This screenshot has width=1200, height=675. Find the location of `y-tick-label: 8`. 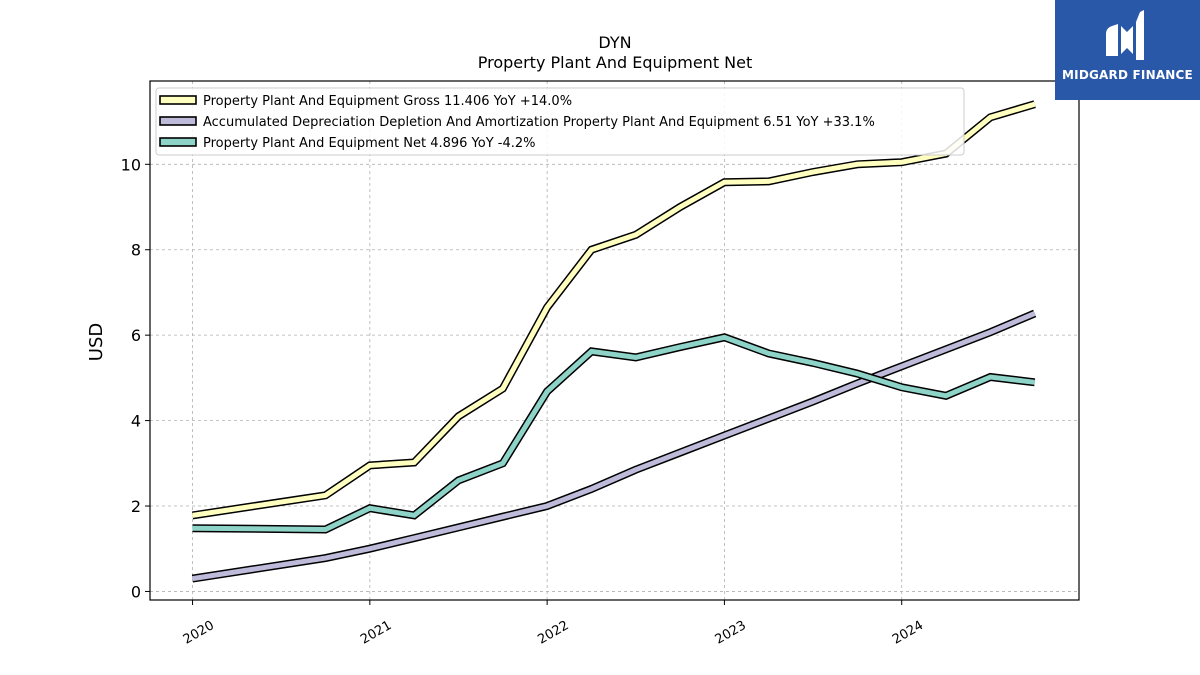

y-tick-label: 8 is located at coordinates (136, 250).